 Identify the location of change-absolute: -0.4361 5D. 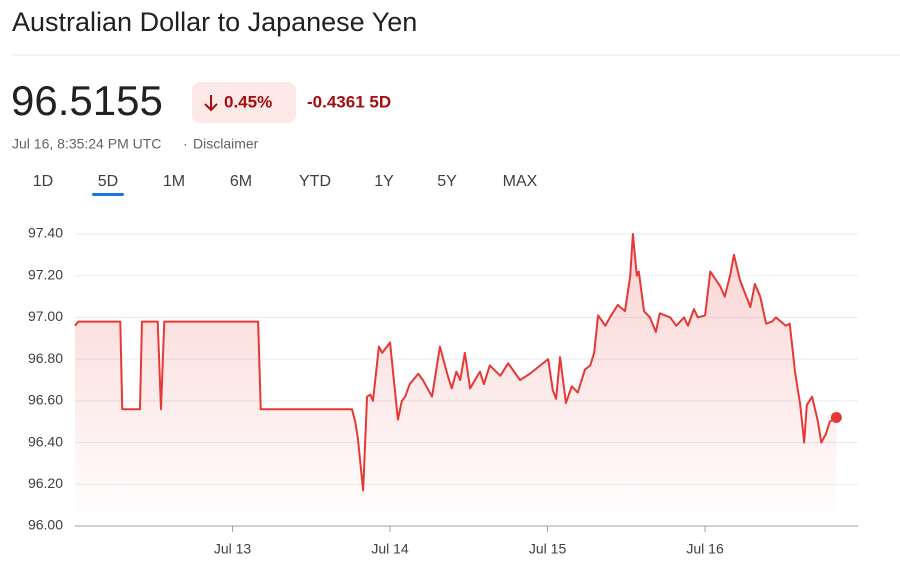
(349, 101).